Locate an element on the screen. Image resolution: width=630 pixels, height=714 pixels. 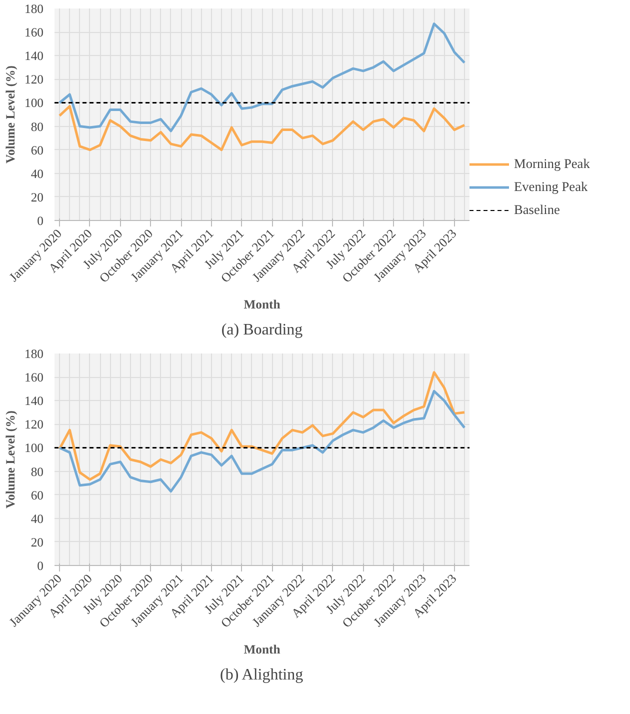
legend-label: Baseline is located at coordinates (537, 210).